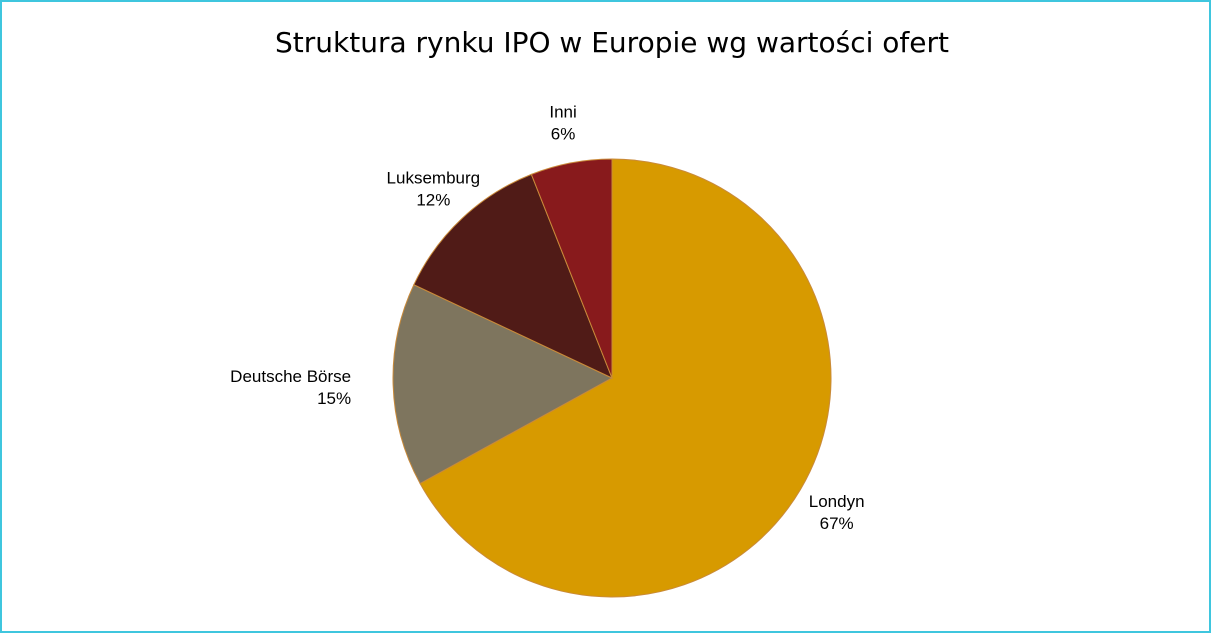 Image resolution: width=1211 pixels, height=633 pixels. I want to click on slice-label: Deutsche Börse, so click(290, 376).